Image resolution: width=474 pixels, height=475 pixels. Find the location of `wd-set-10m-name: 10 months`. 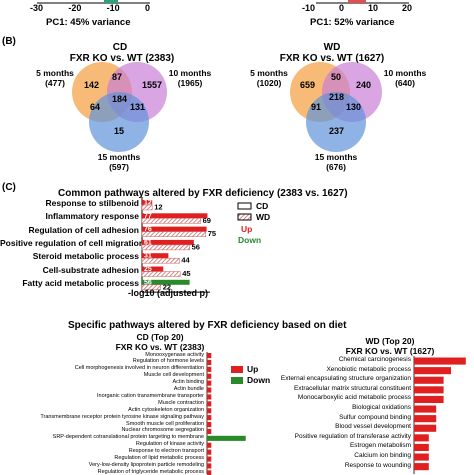

wd-set-10m-name: 10 months is located at coordinates (405, 73).